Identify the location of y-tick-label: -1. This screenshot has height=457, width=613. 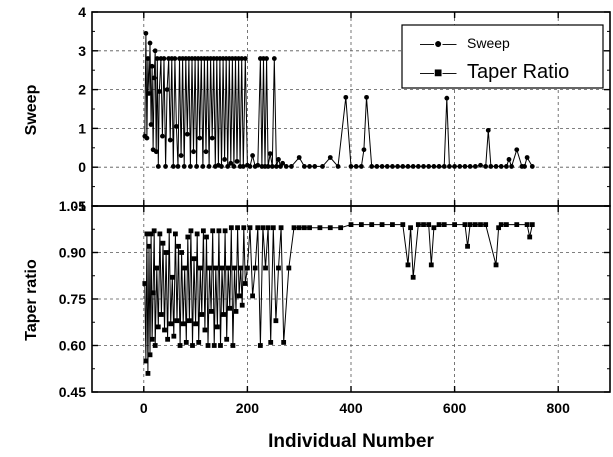
(80, 206).